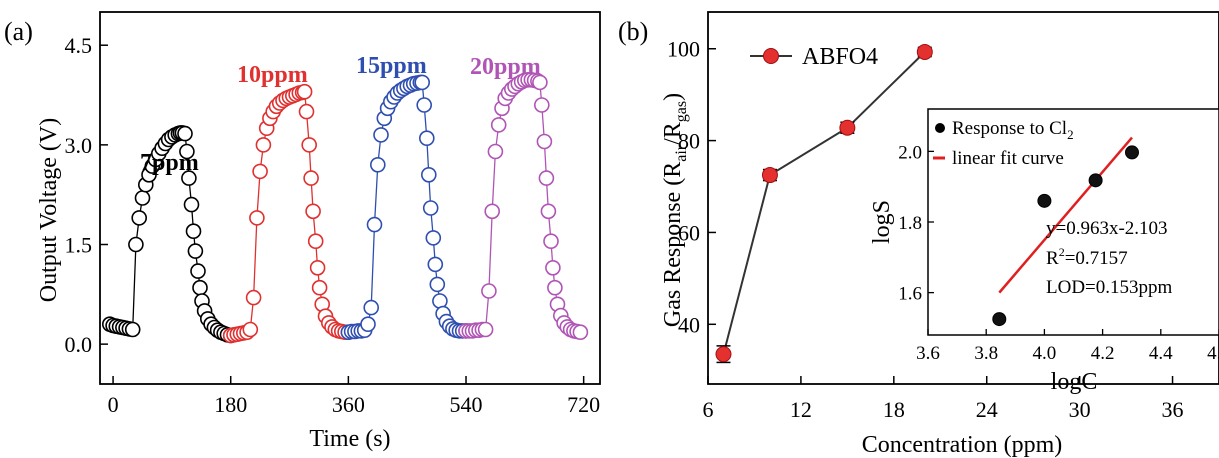  Describe the element at coordinates (673, 97) in the screenshot. I see `ylabel-end: )` at that location.